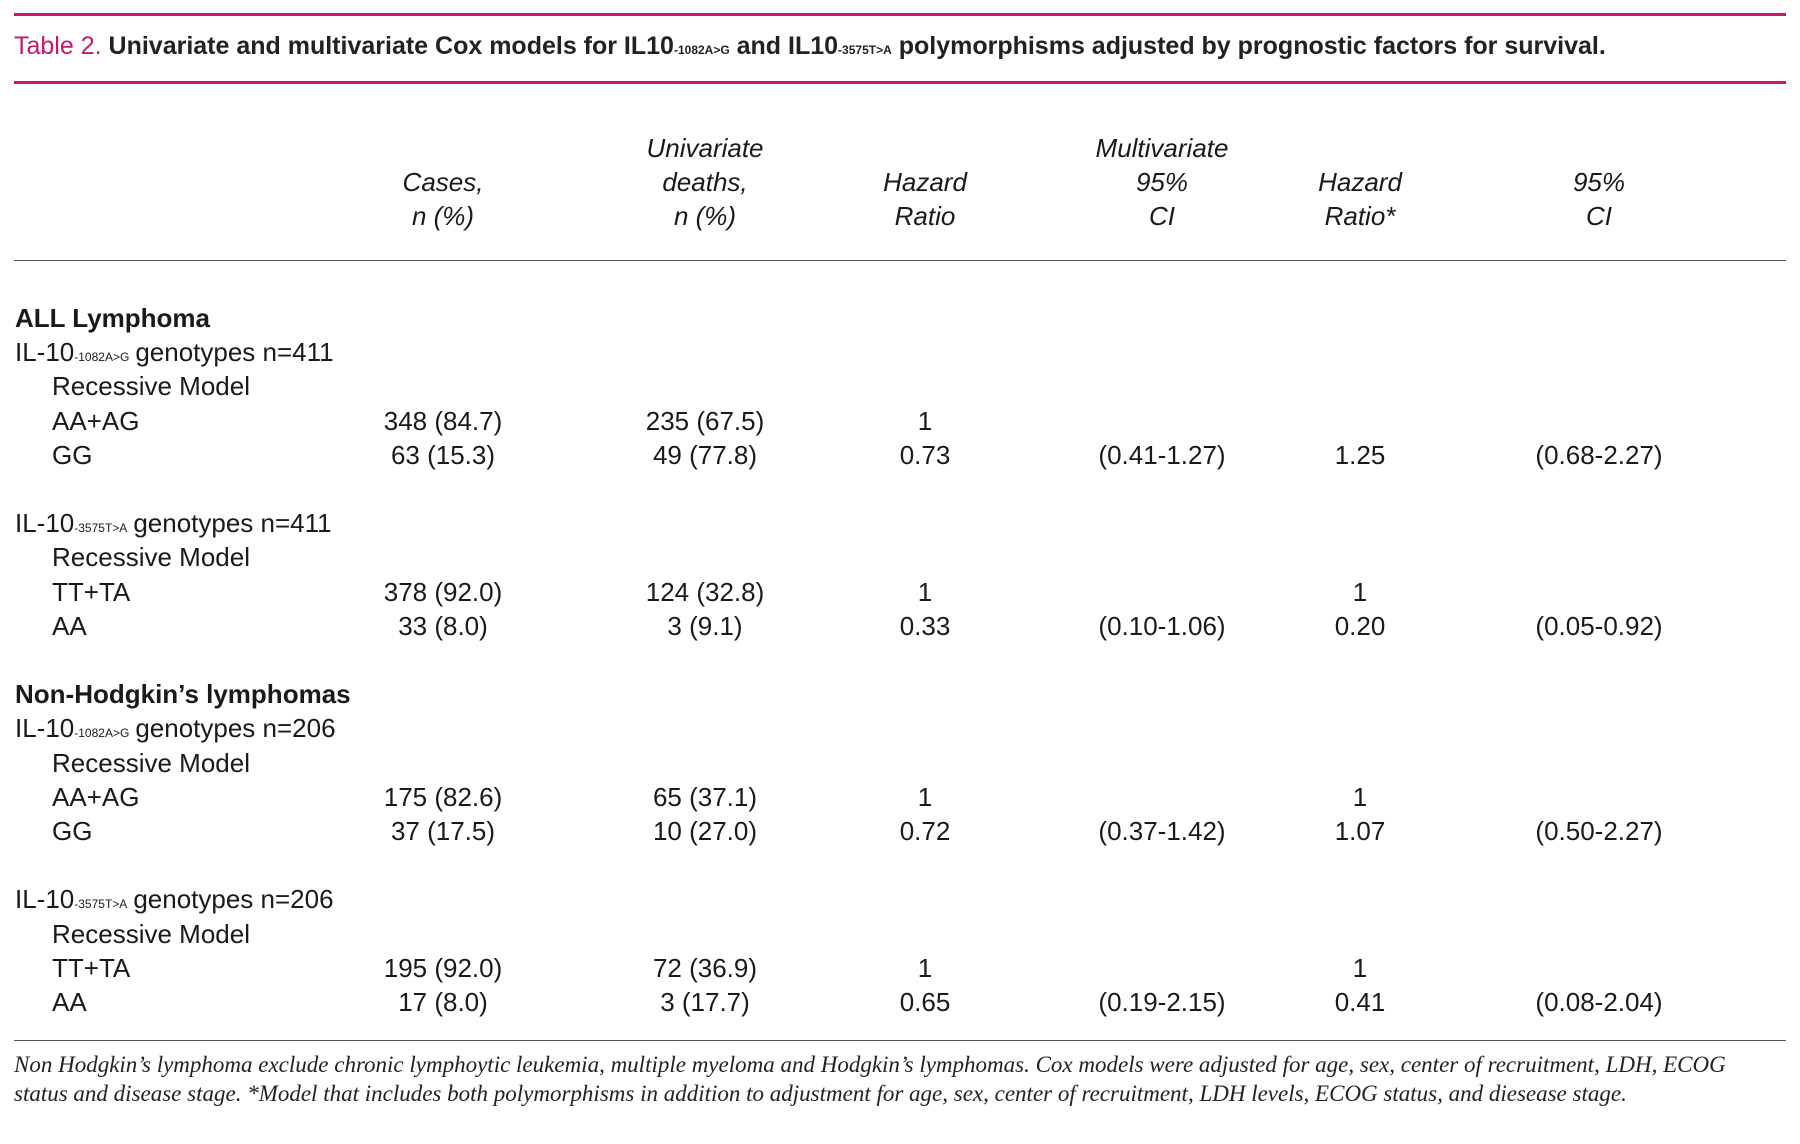 Image resolution: width=1800 pixels, height=1144 pixels. Describe the element at coordinates (1599, 625) in the screenshot. I see `cell-value: (0.05-0.92)` at that location.